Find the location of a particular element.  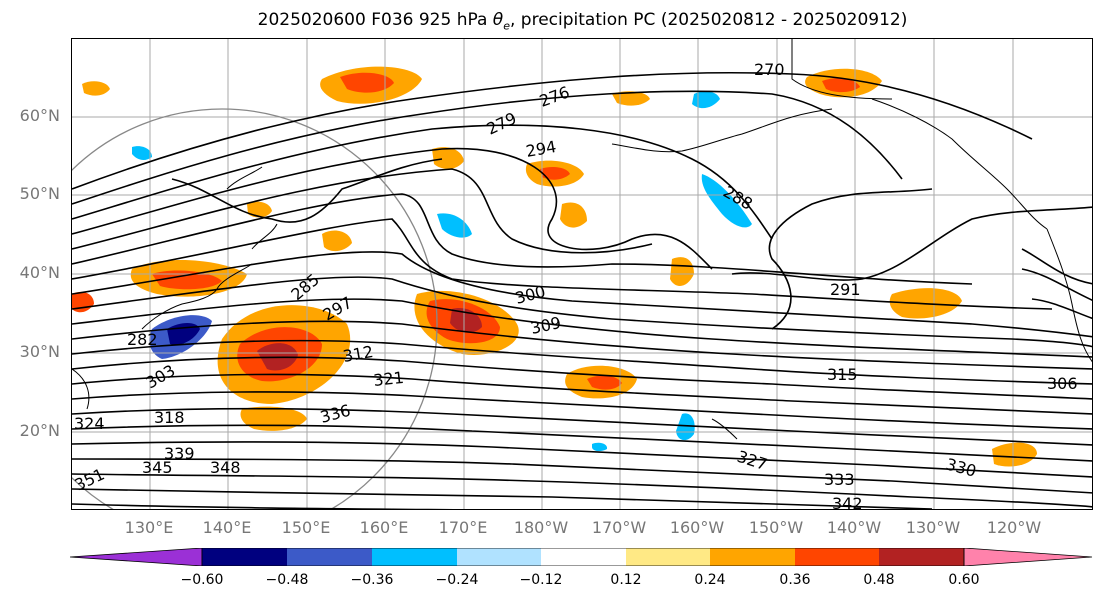

contour-label-345: 345 is located at coordinates (157, 467).